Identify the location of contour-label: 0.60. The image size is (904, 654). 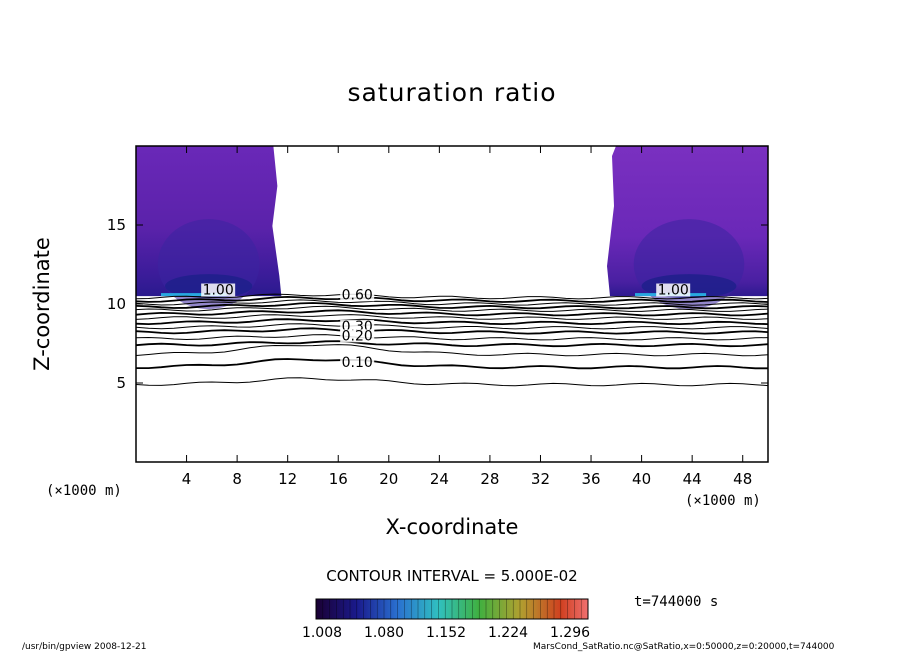
(357, 295).